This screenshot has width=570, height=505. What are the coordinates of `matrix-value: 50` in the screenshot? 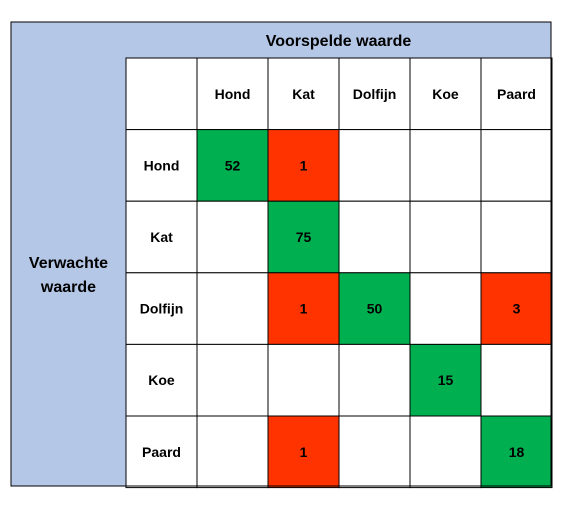 It's located at (375, 309).